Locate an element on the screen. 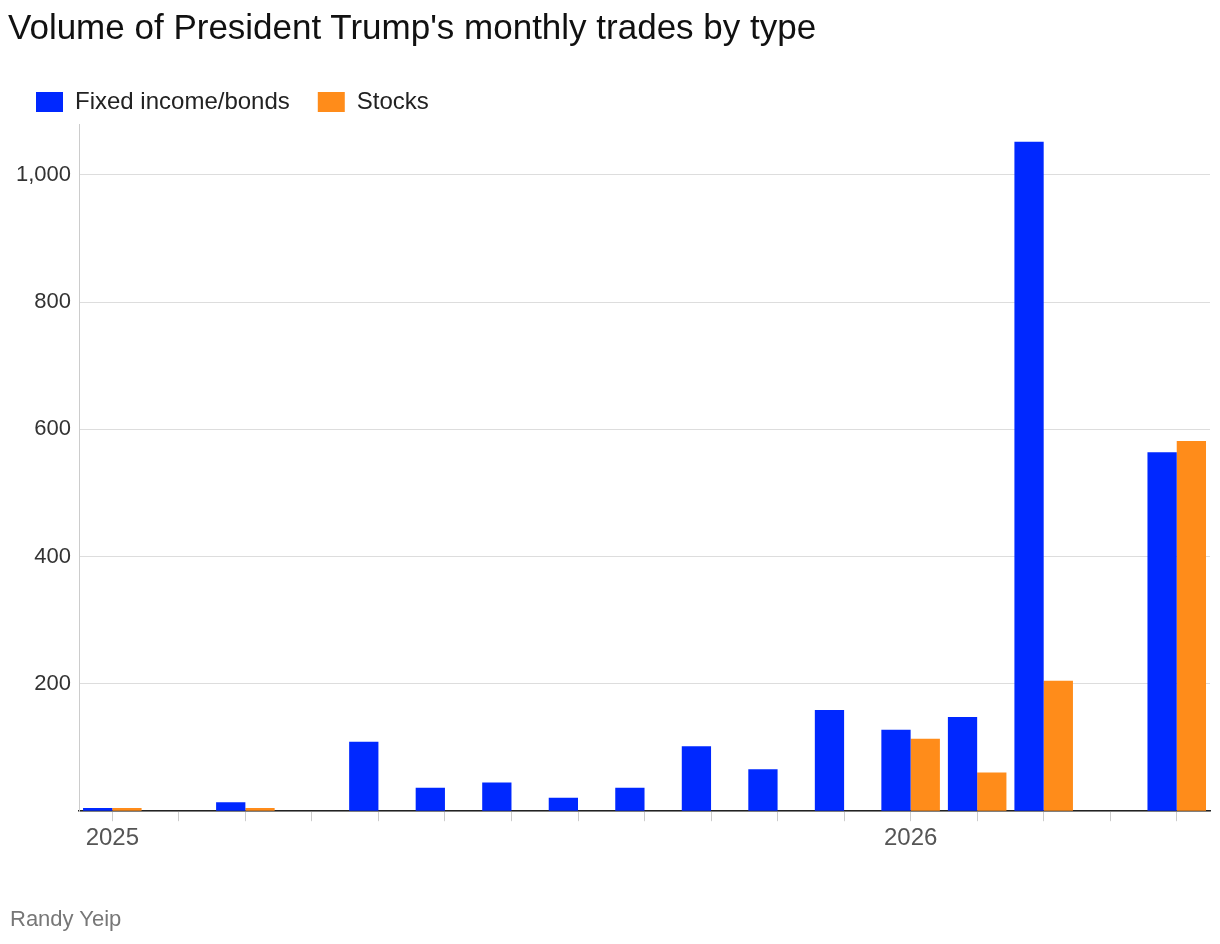  y-tick-label: 1,000 is located at coordinates (43, 173).